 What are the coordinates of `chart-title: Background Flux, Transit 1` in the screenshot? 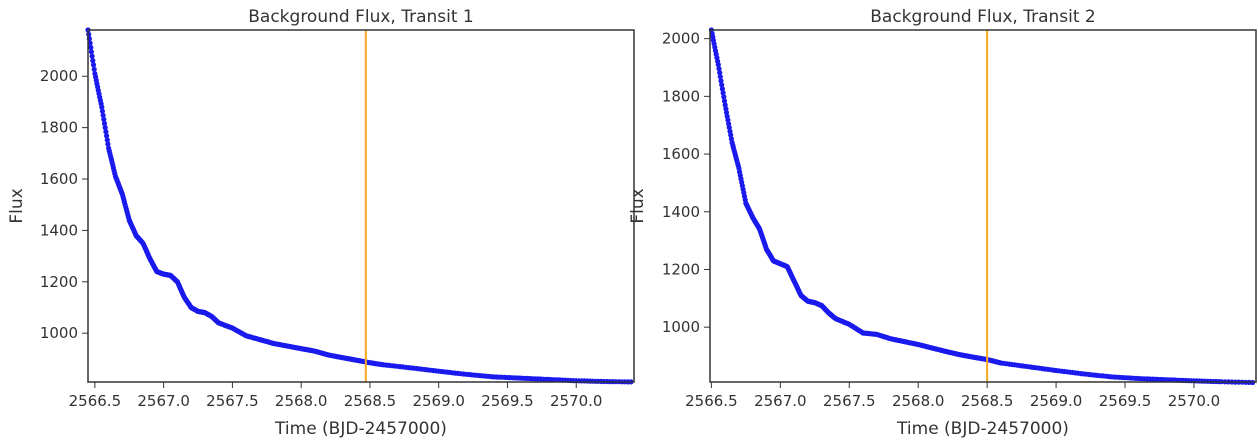 It's located at (361, 17).